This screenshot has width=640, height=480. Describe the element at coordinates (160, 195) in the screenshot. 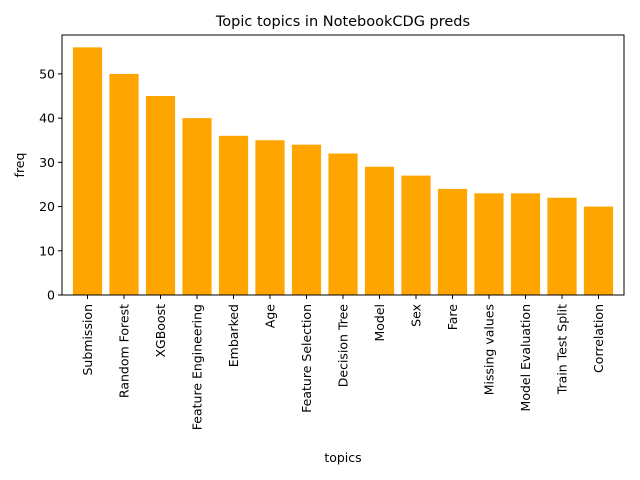

I see `bar-xgboost` at that location.